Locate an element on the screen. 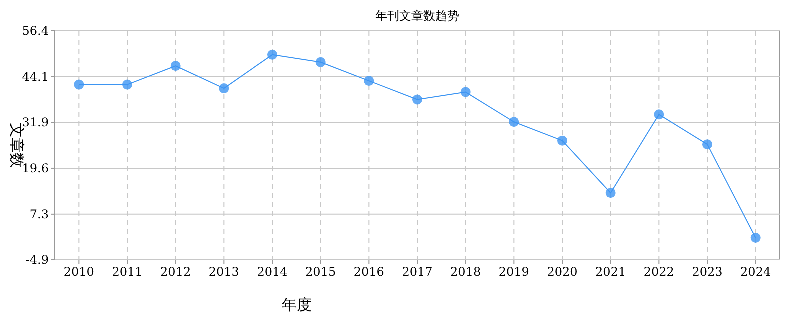 The width and height of the screenshot is (790, 330). x-tick-label: 2024 is located at coordinates (756, 272).